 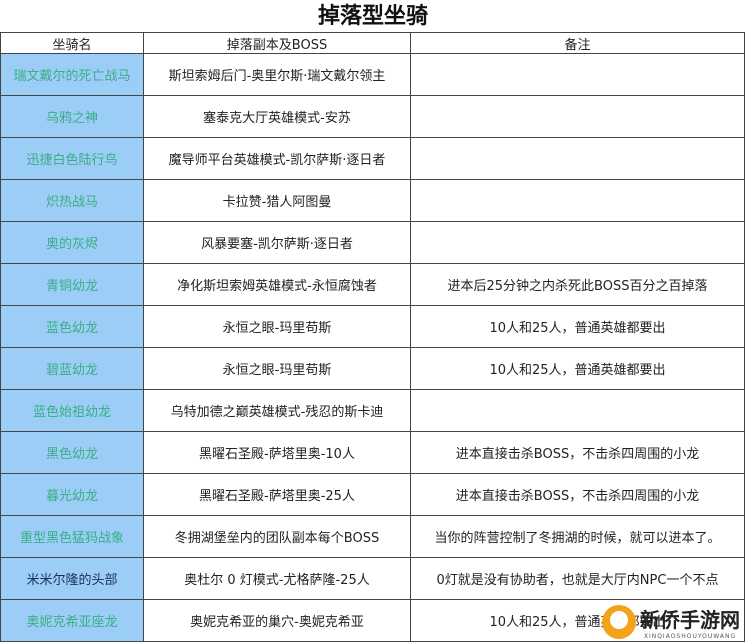 I want to click on header-source: 掉落副本及BOSS, so click(x=277, y=43).